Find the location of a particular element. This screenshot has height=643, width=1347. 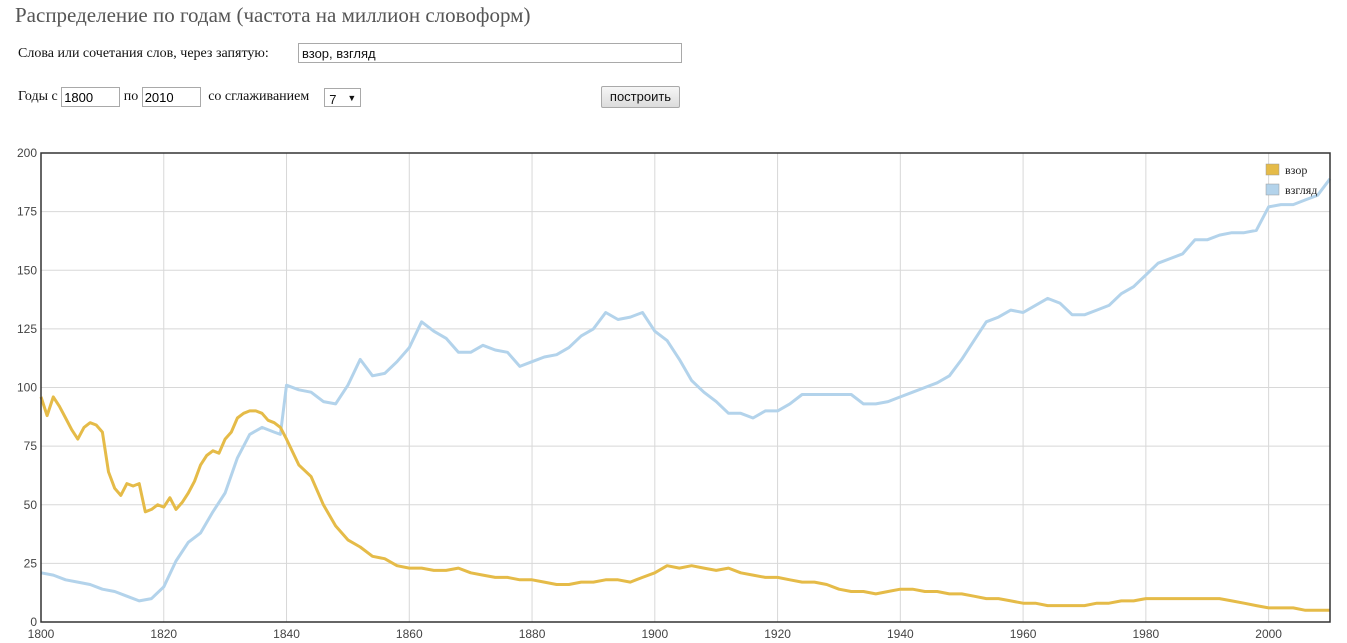

x-tick-label: 1860 is located at coordinates (409, 634).